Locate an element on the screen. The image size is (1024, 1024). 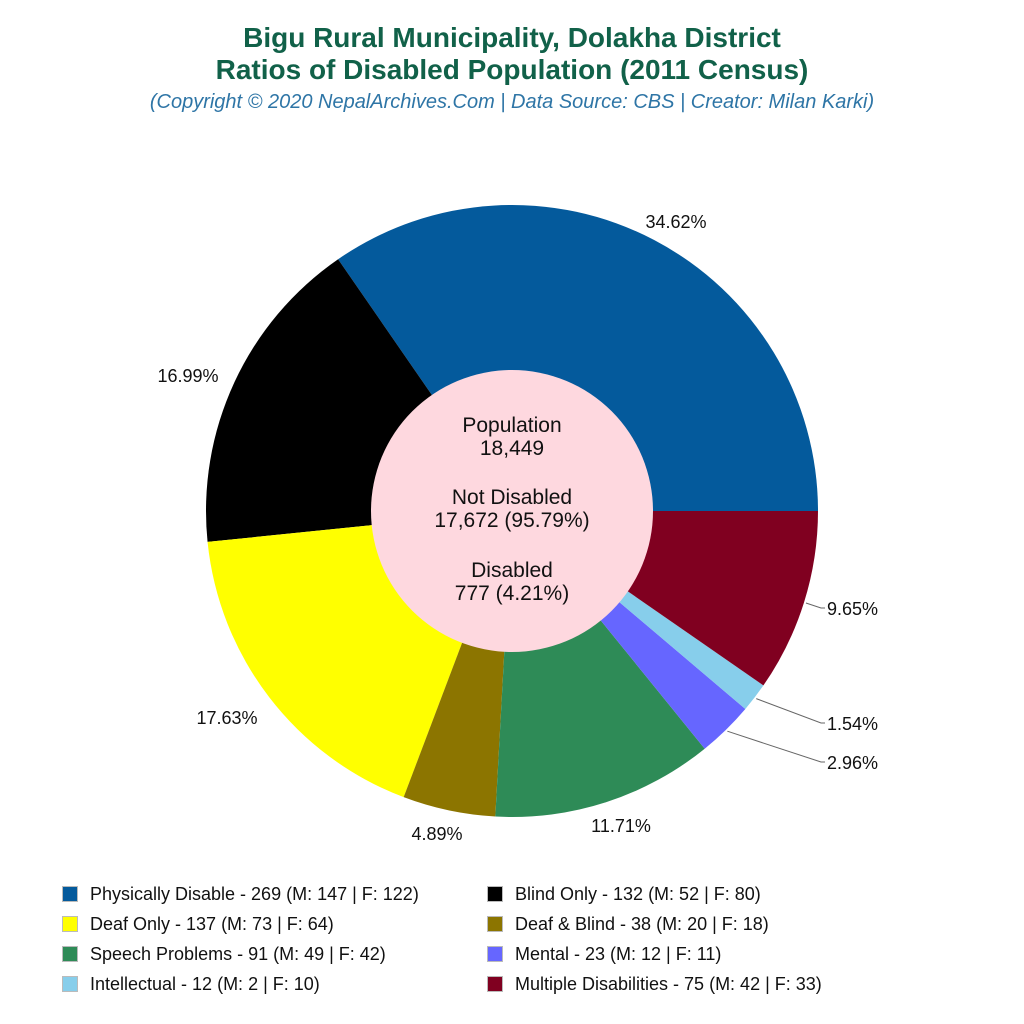
center-disabled: Disabled 777 (4.21%) is located at coordinates (512, 582).